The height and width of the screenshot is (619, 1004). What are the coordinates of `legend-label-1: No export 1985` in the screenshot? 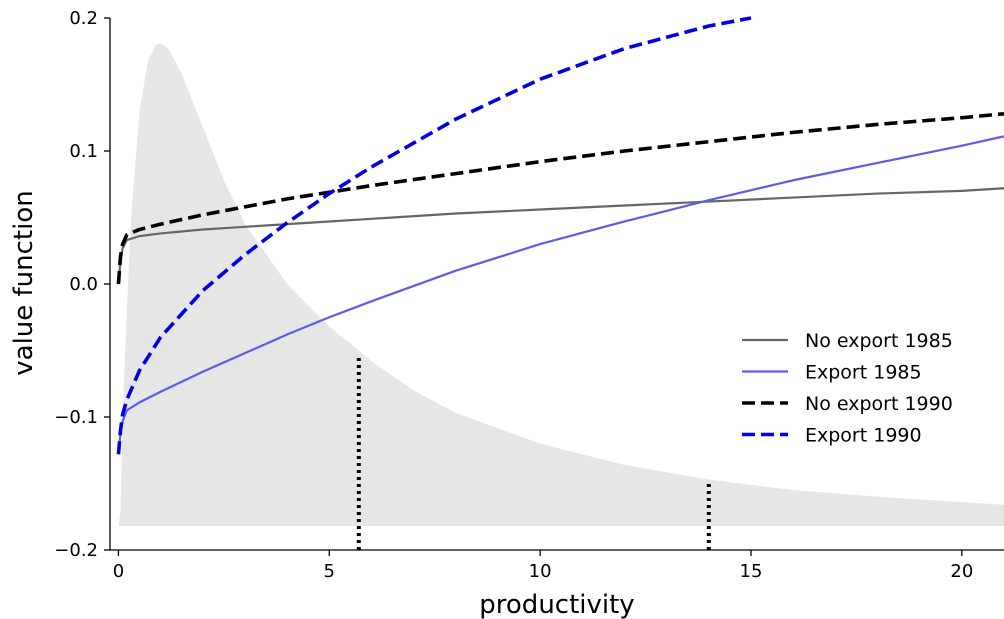 It's located at (879, 341).